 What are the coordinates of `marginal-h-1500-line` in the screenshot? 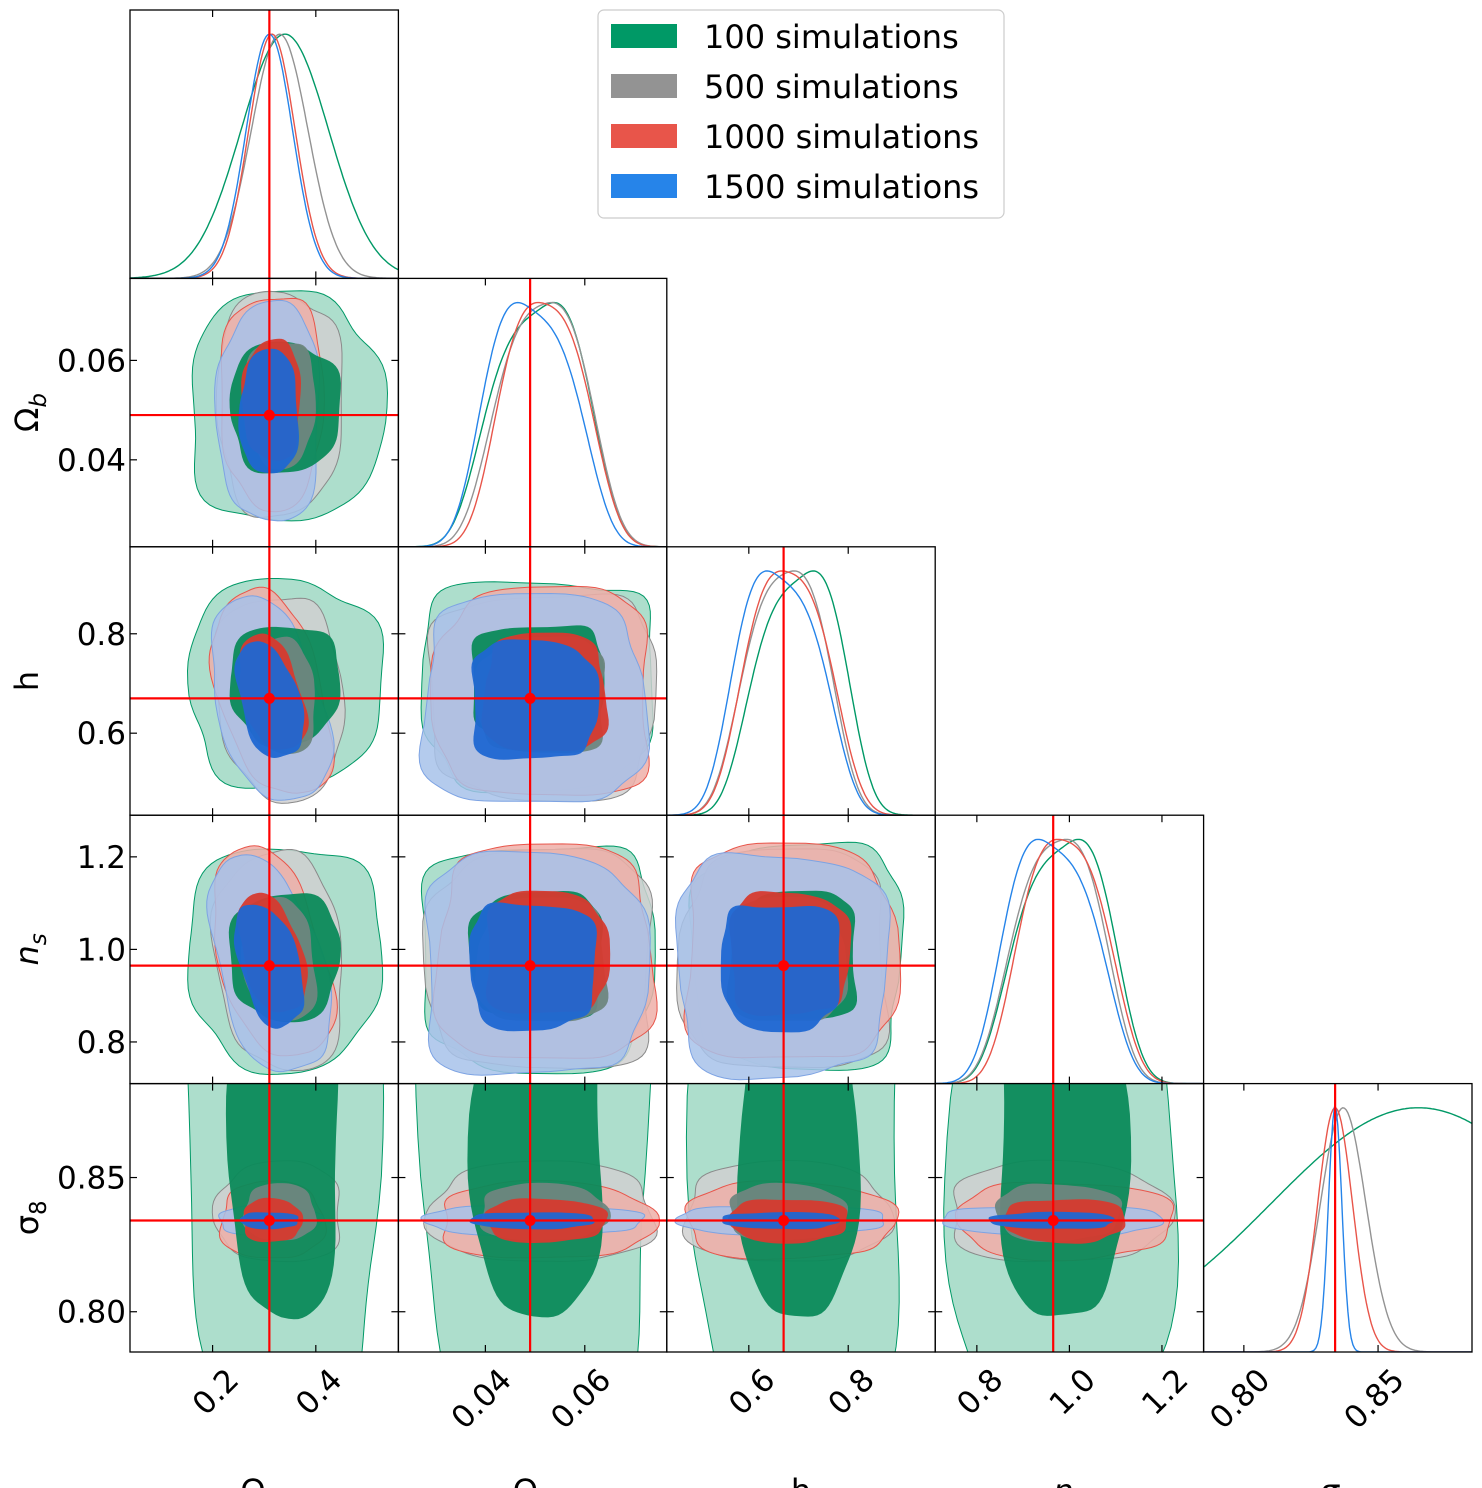 It's located at (801, 693).